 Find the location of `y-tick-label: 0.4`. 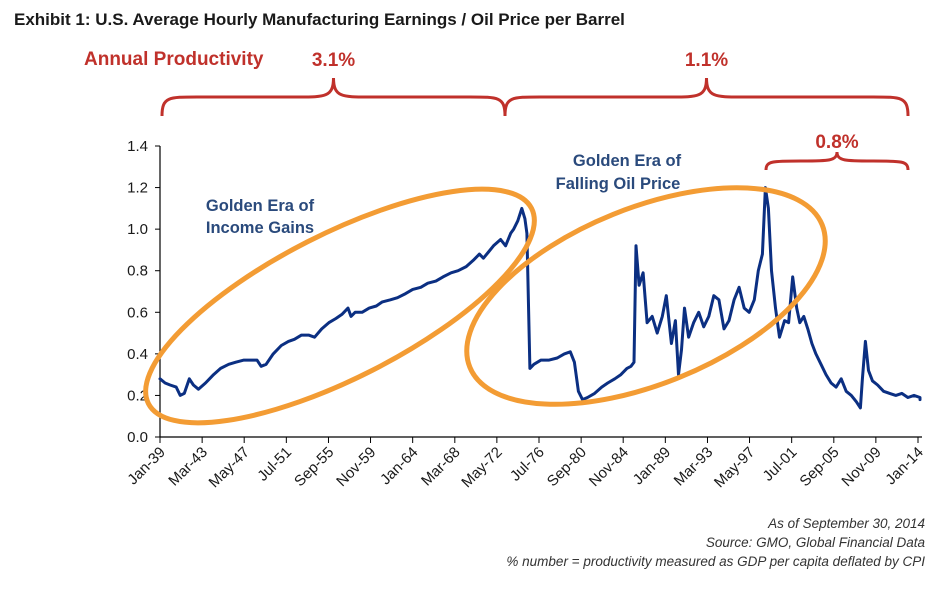

y-tick-label: 0.4 is located at coordinates (137, 354).